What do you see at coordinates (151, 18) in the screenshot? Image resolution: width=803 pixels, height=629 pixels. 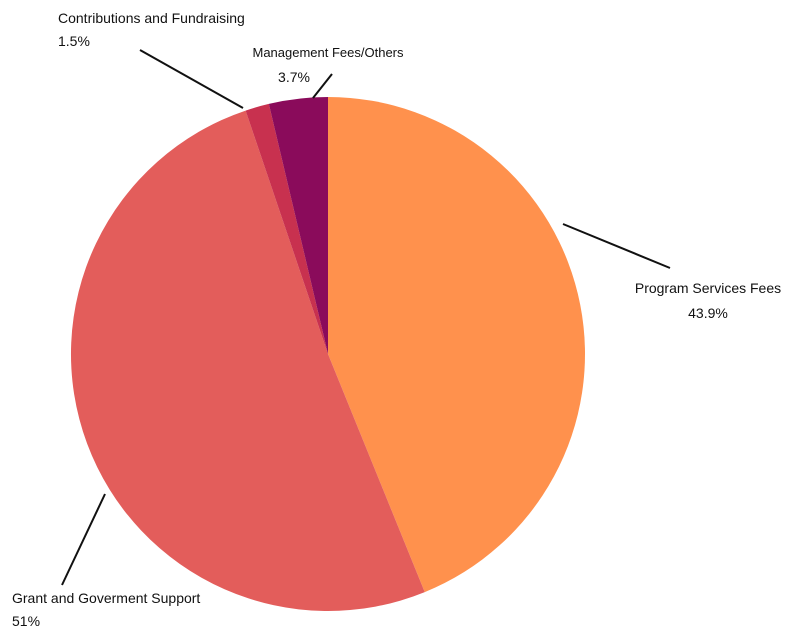 I see `label-contributions-fundraising: Contributions and Fundraising` at bounding box center [151, 18].